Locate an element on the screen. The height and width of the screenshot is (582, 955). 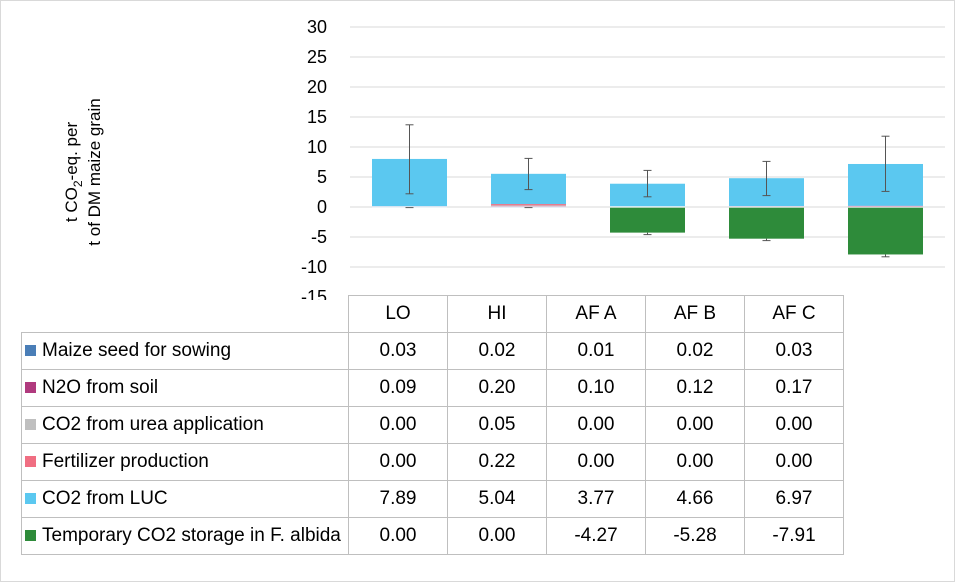
series-label: CO2 from LUC is located at coordinates (105, 498).